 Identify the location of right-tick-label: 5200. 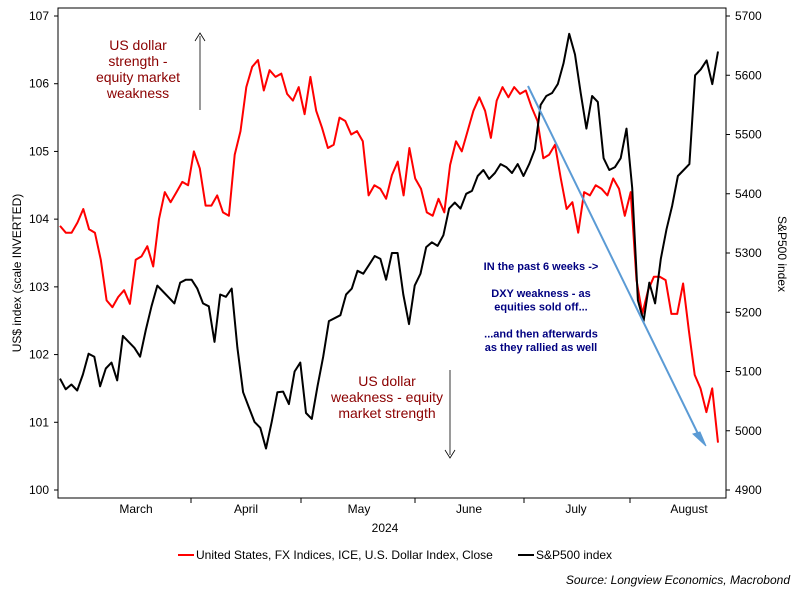
(748, 312).